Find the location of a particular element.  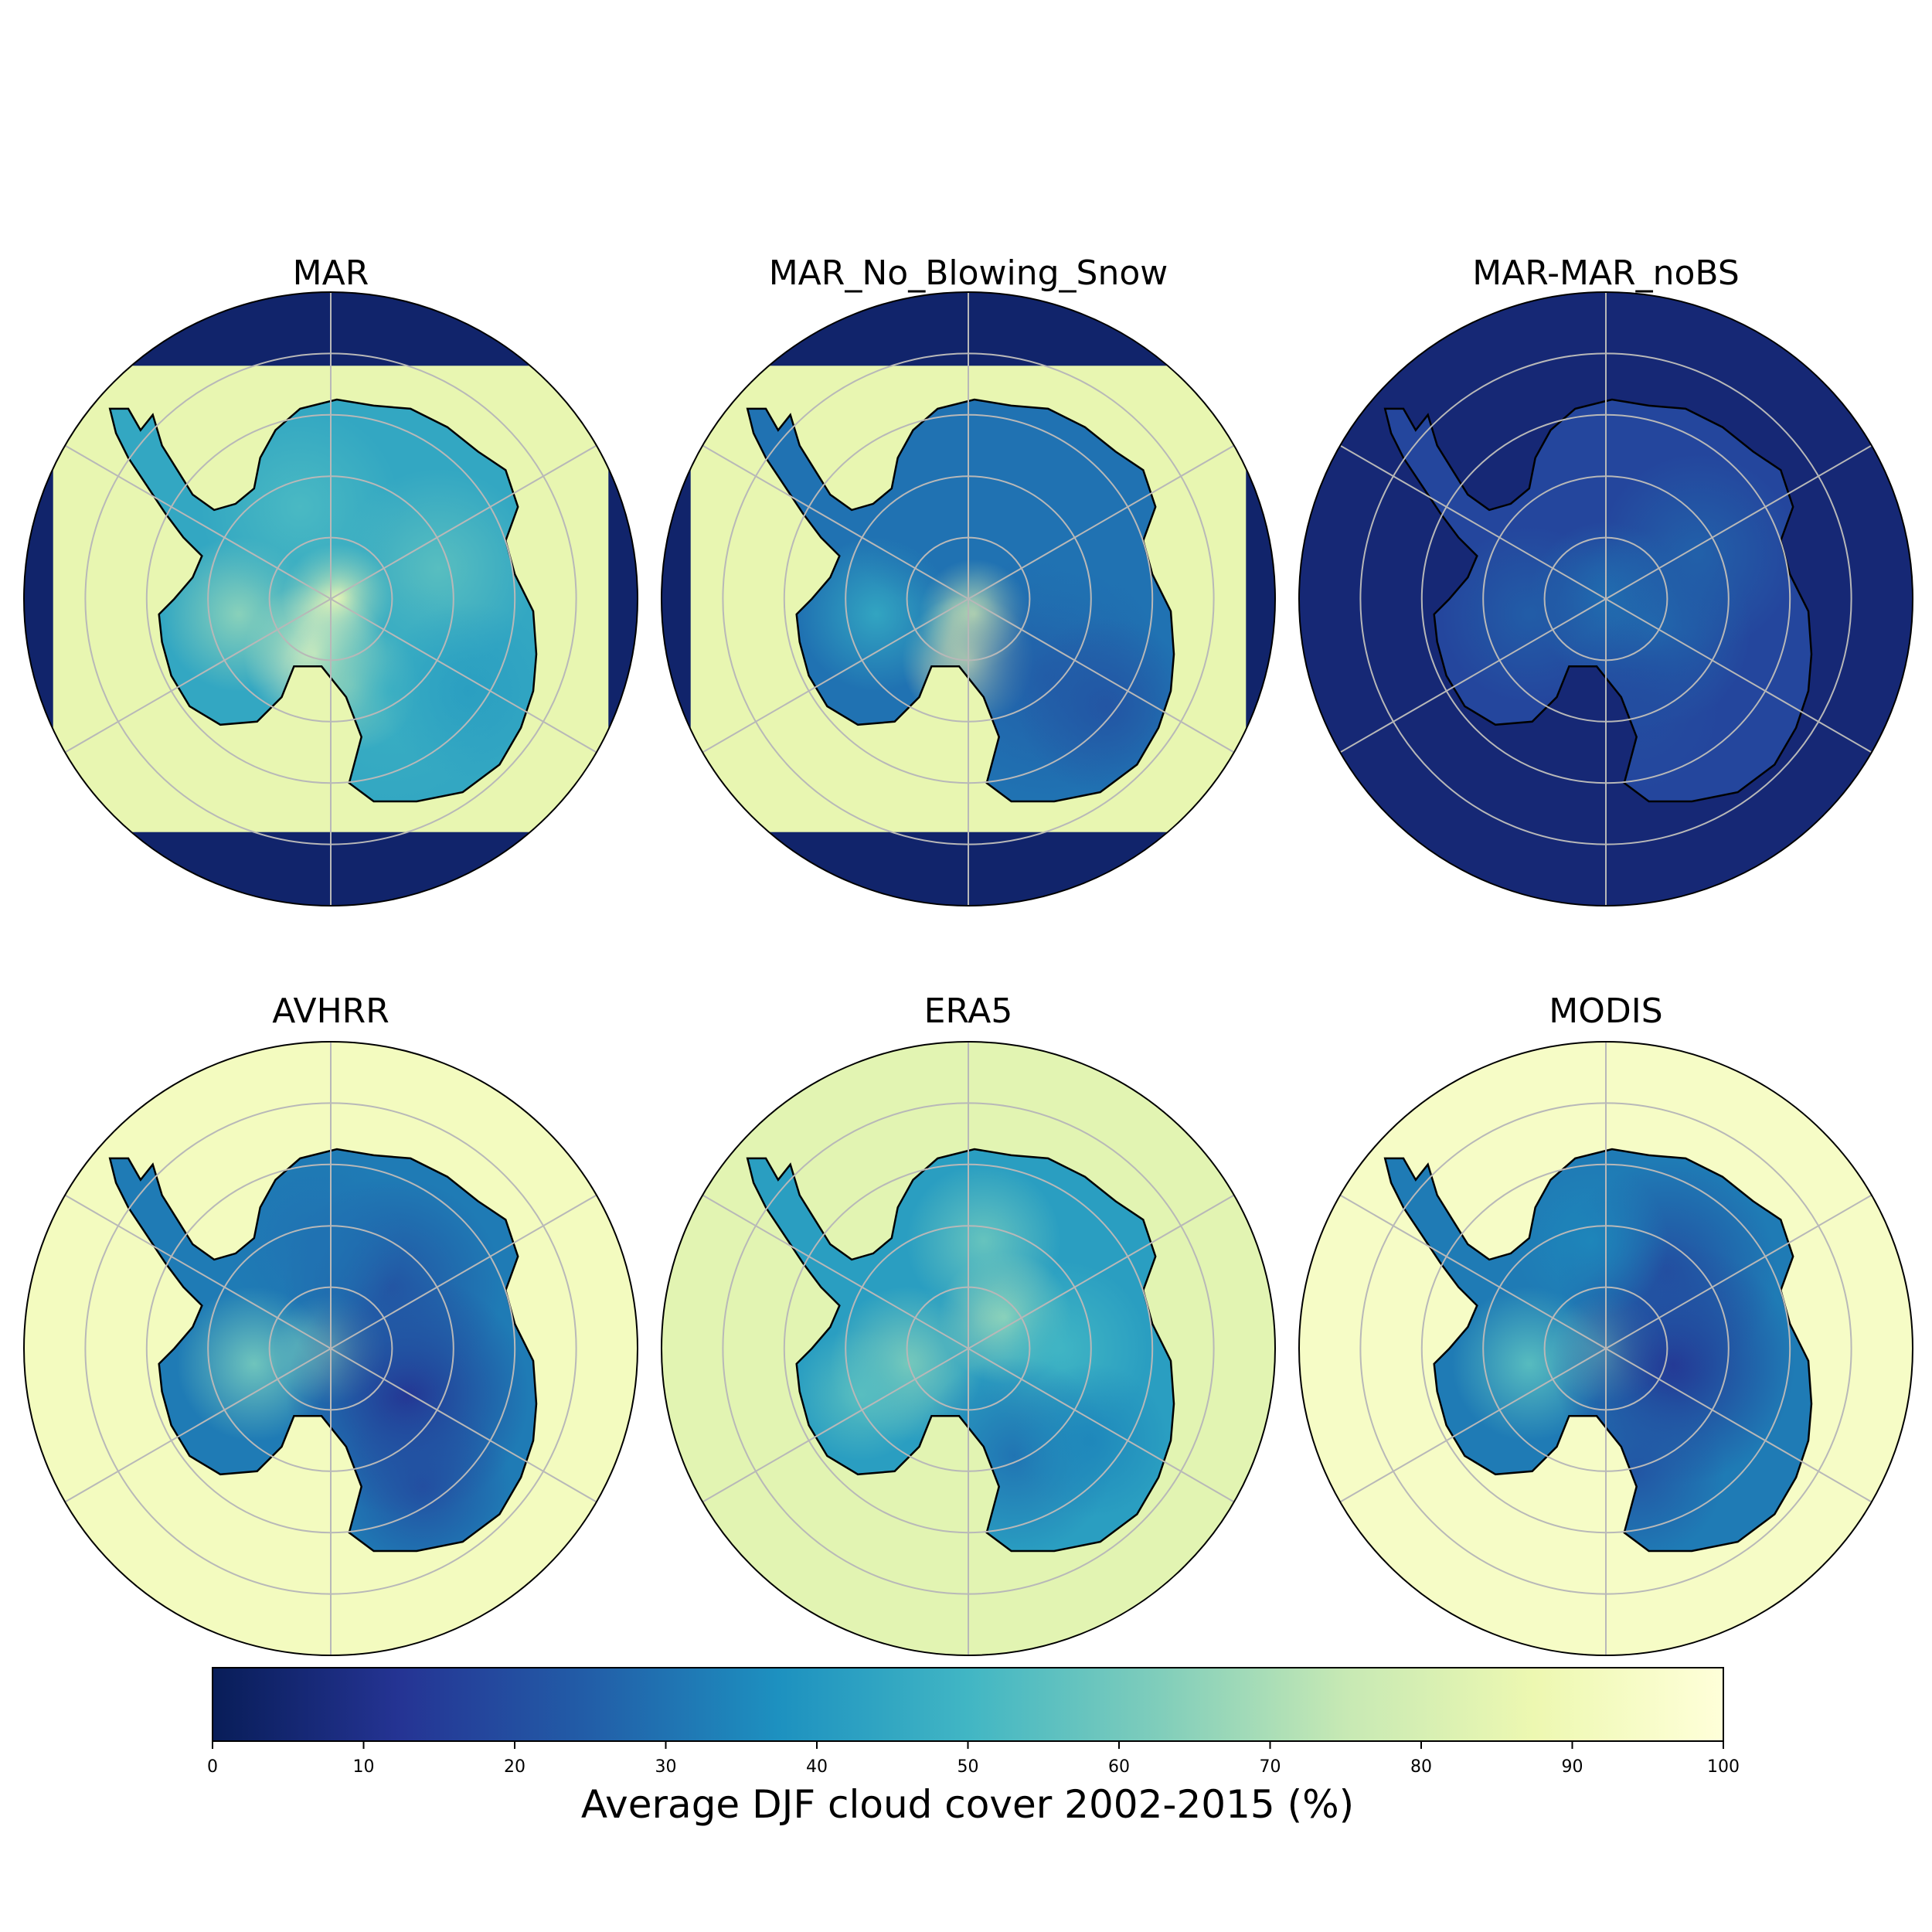

colorbar-tick-label: 30 is located at coordinates (666, 1767).